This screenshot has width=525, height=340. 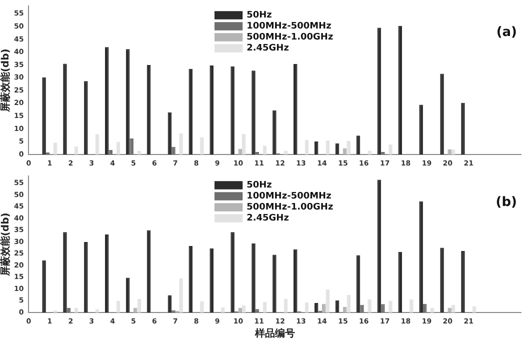 I want to click on annotation: (a), so click(x=506, y=32).